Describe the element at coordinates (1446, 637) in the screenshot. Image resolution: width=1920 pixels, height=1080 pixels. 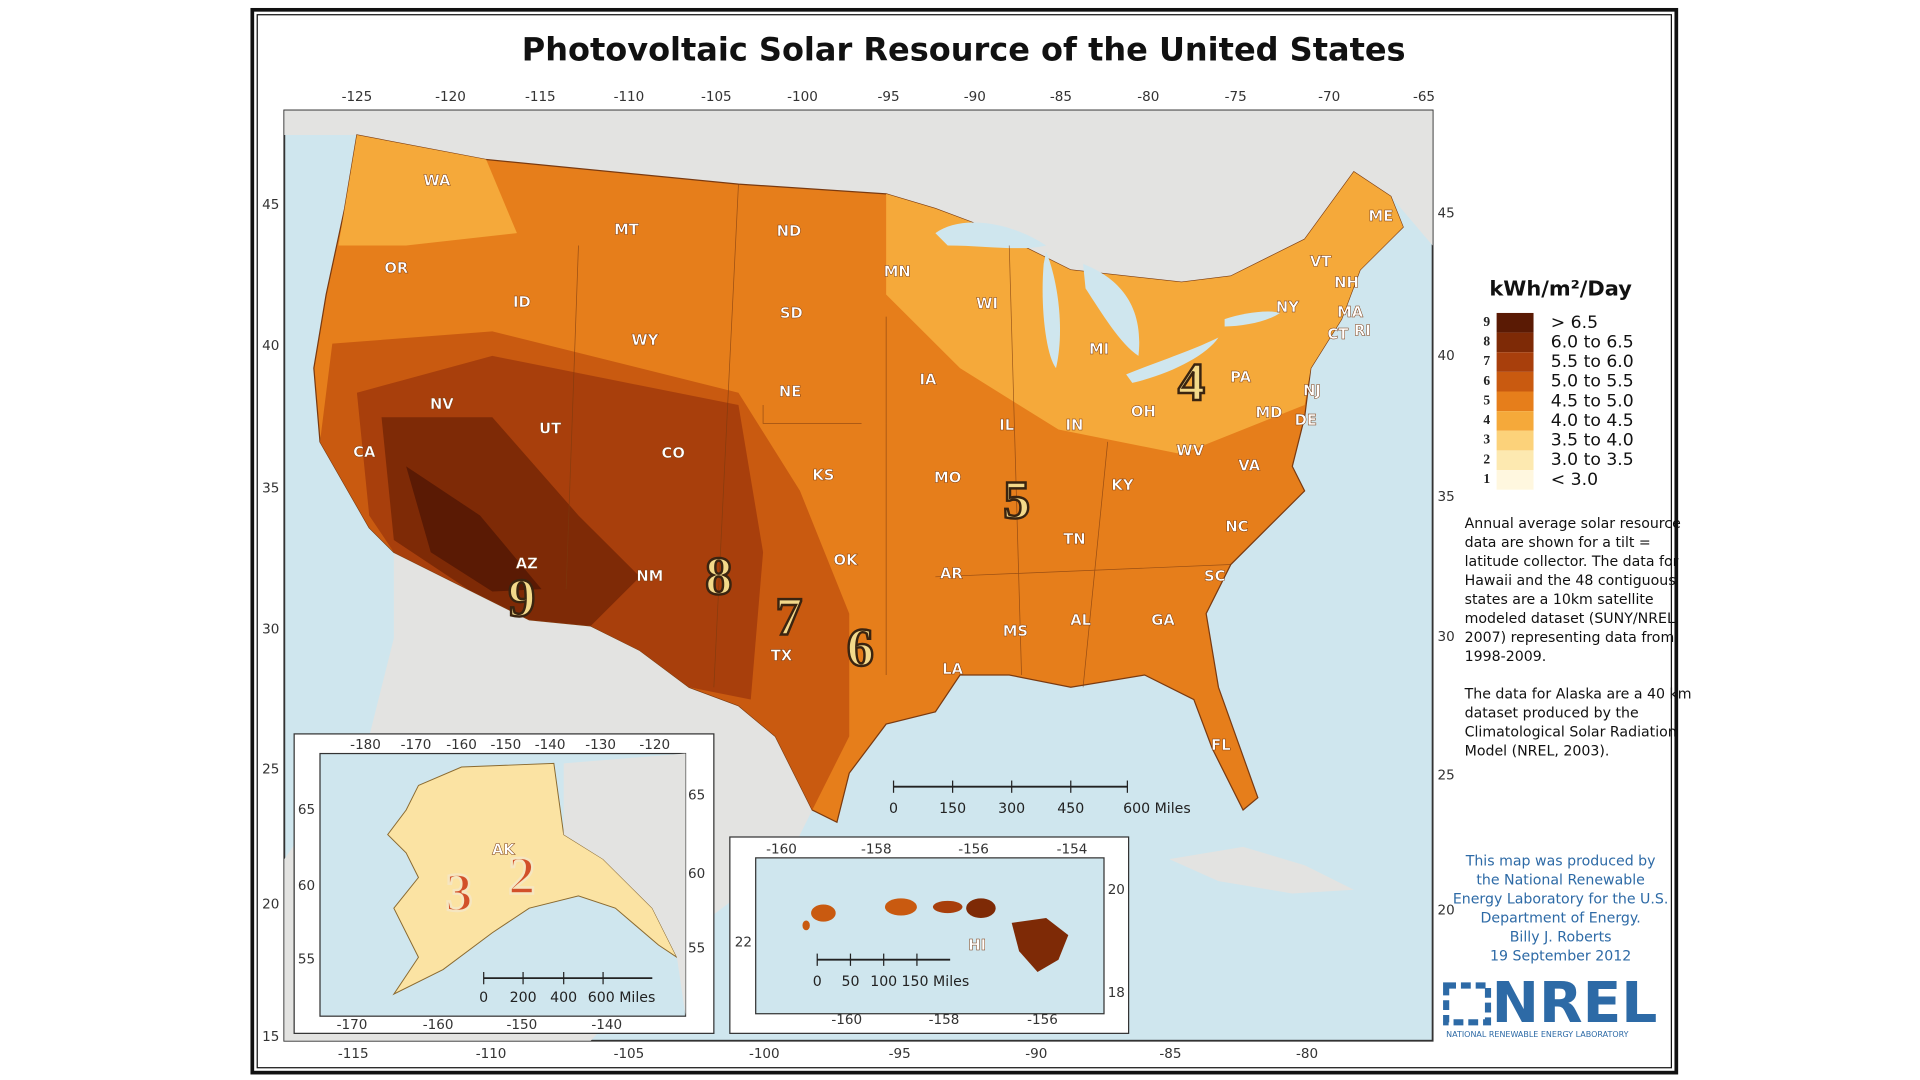
I see `lat-label: 30` at that location.